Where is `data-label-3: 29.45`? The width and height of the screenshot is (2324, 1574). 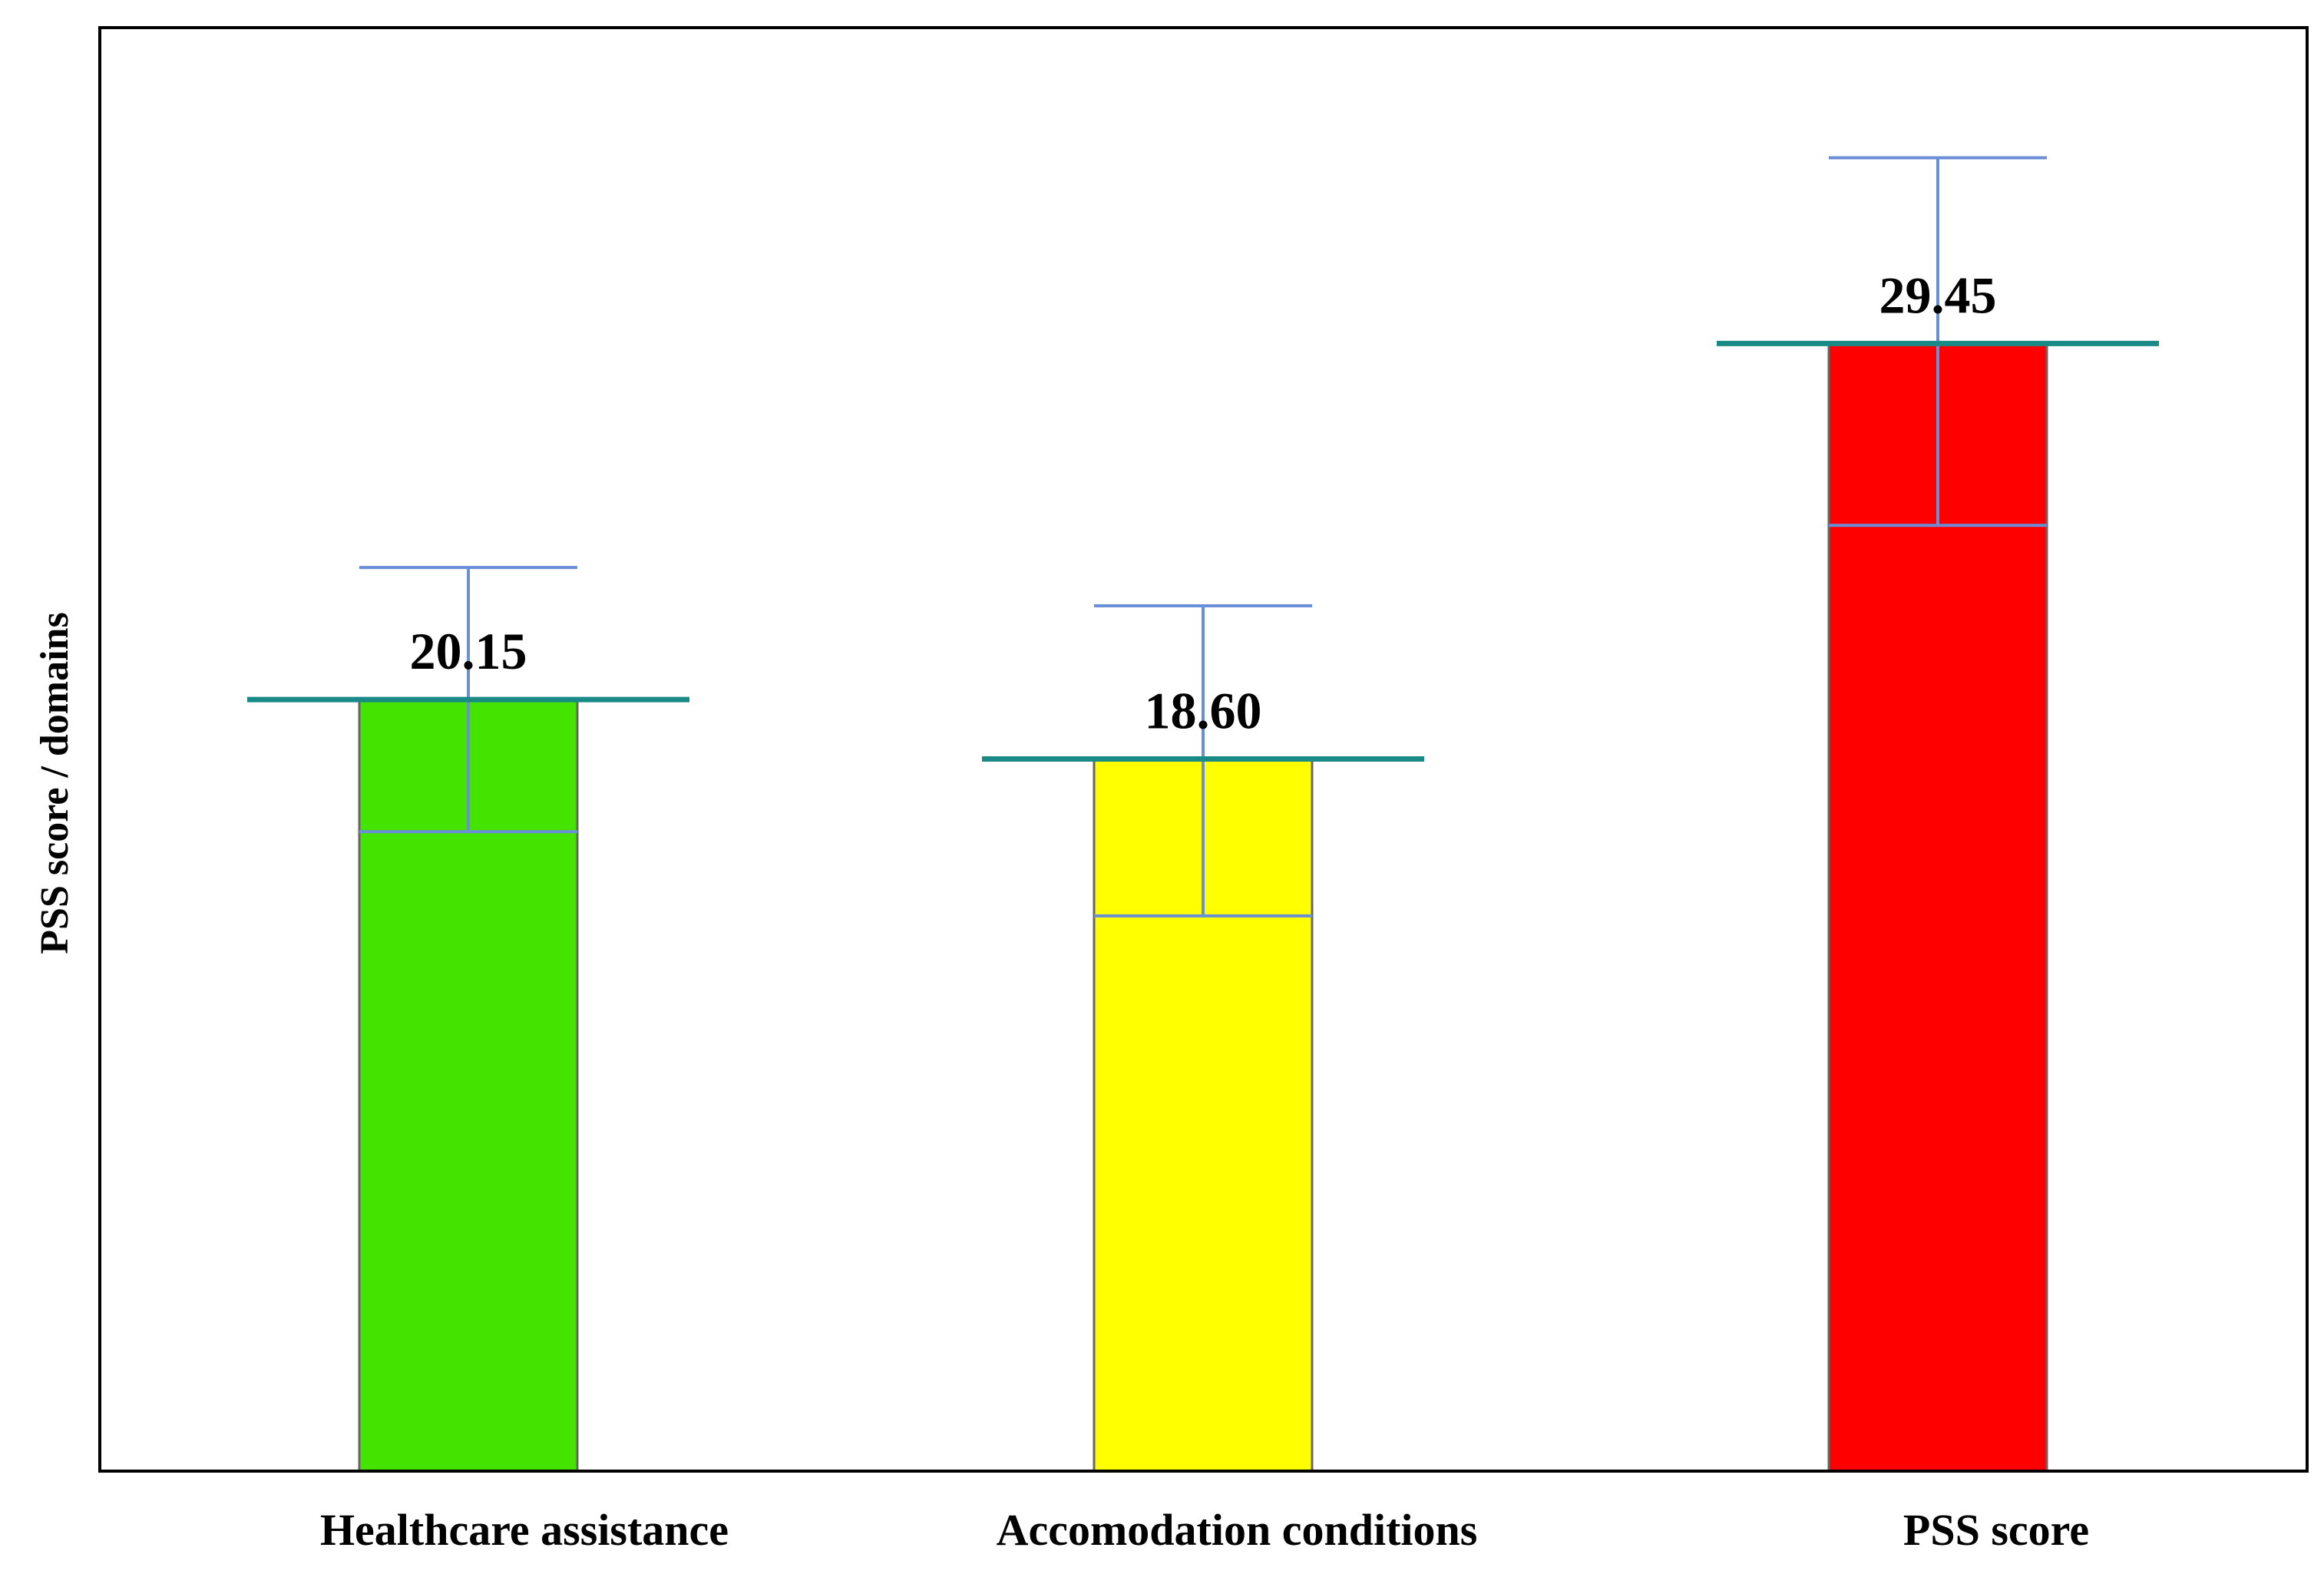
data-label-3: 29.45 is located at coordinates (1938, 295).